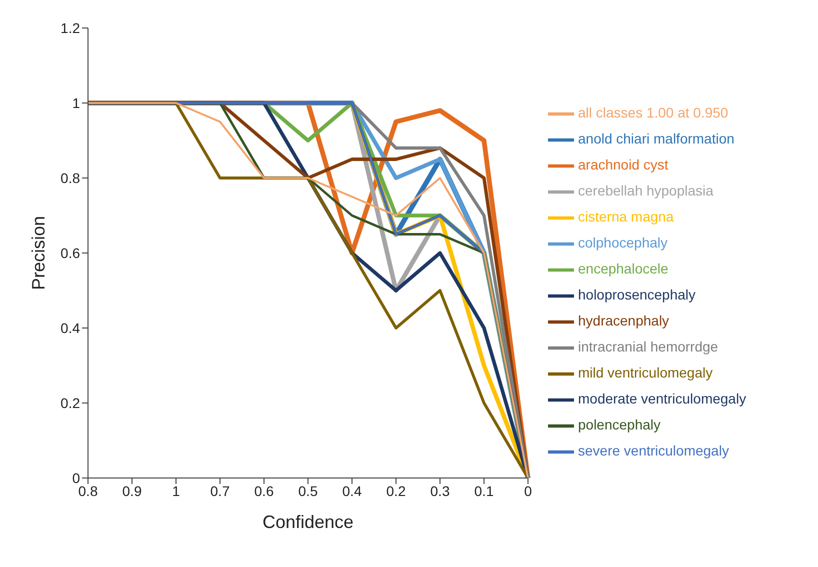  I want to click on legend-label: anold chiari malformation, so click(656, 138).